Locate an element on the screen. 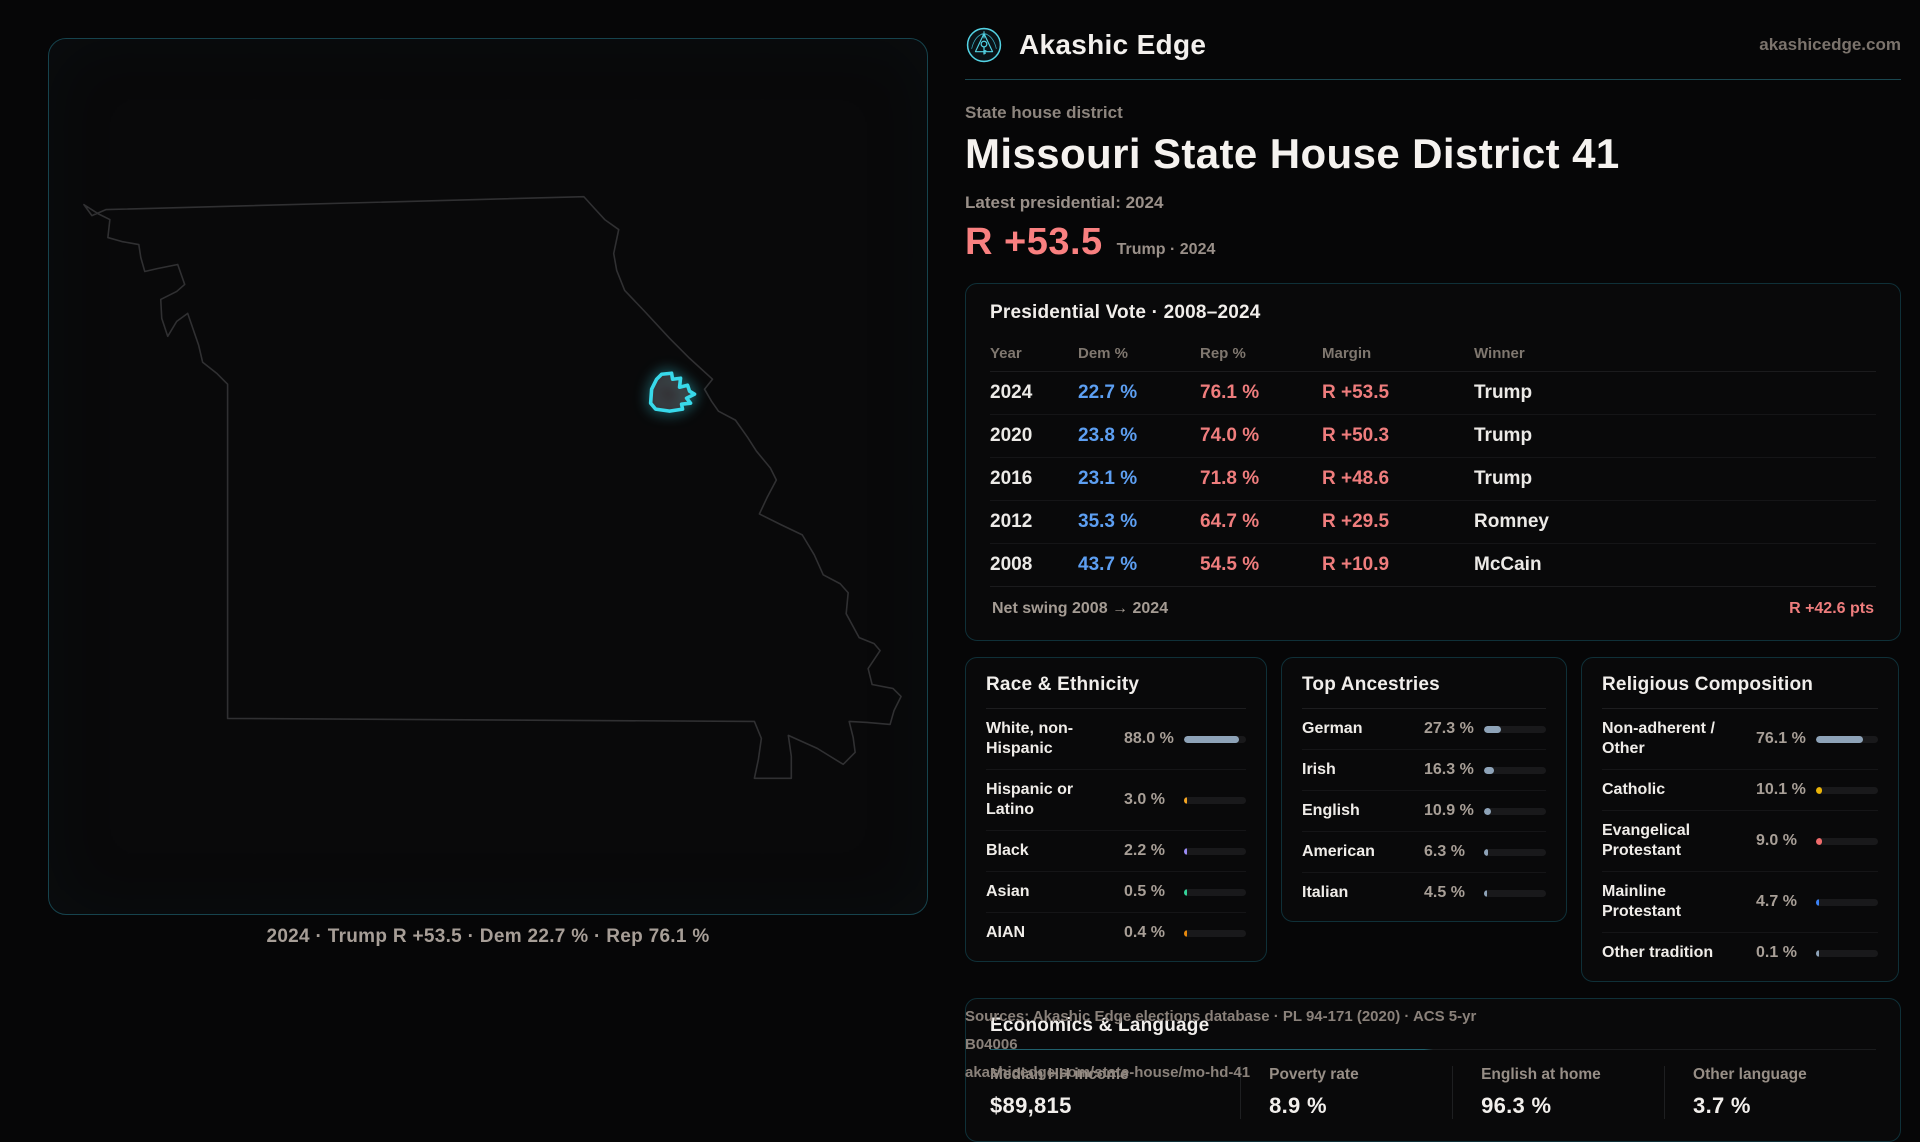 Image resolution: width=1920 pixels, height=1142 pixels. economics-divider is located at coordinates (1433, 1049).